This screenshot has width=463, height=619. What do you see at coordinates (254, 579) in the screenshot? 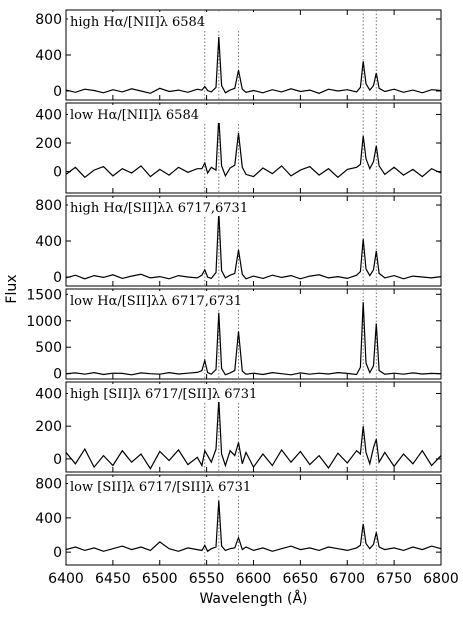
I see `x-tick-label: 6600` at bounding box center [254, 579].